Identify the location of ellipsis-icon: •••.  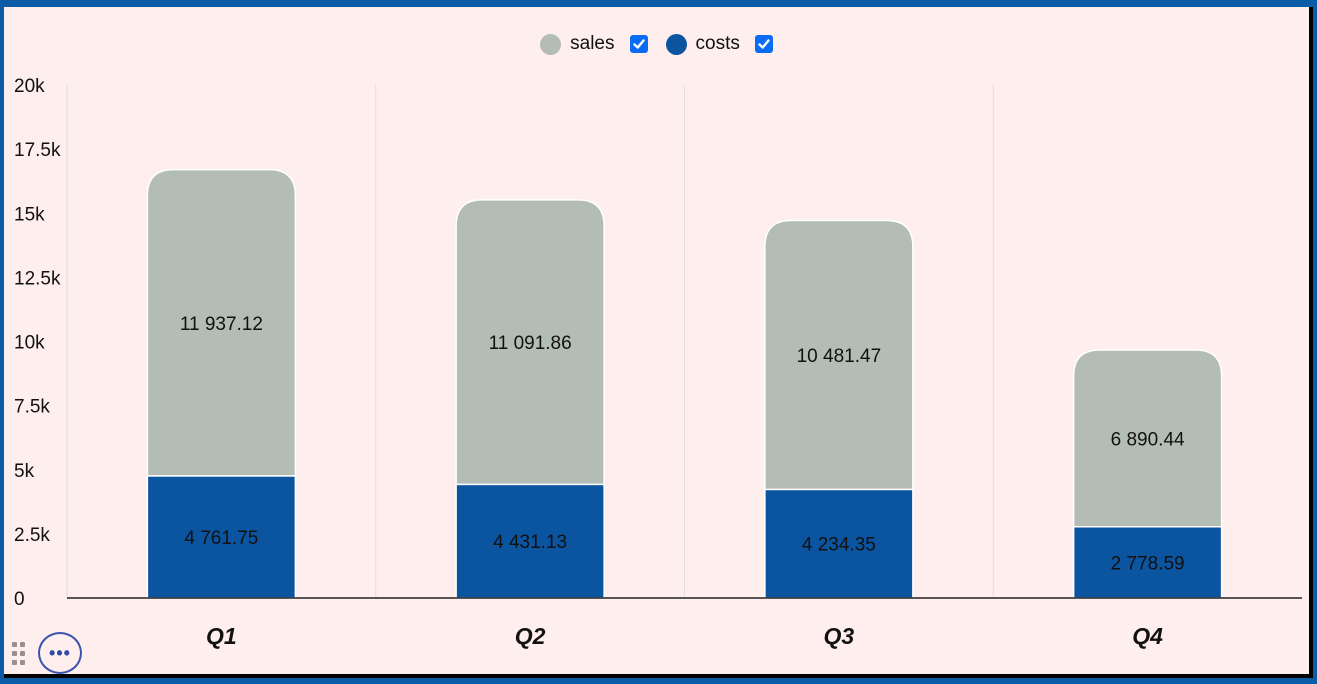
(60, 652).